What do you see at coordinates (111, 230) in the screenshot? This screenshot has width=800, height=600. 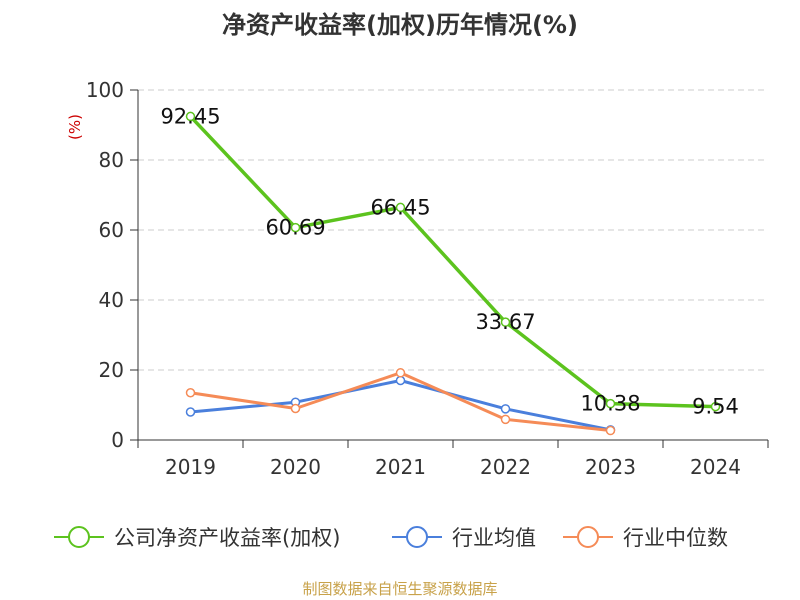 I see `y-tick-label: 60` at bounding box center [111, 230].